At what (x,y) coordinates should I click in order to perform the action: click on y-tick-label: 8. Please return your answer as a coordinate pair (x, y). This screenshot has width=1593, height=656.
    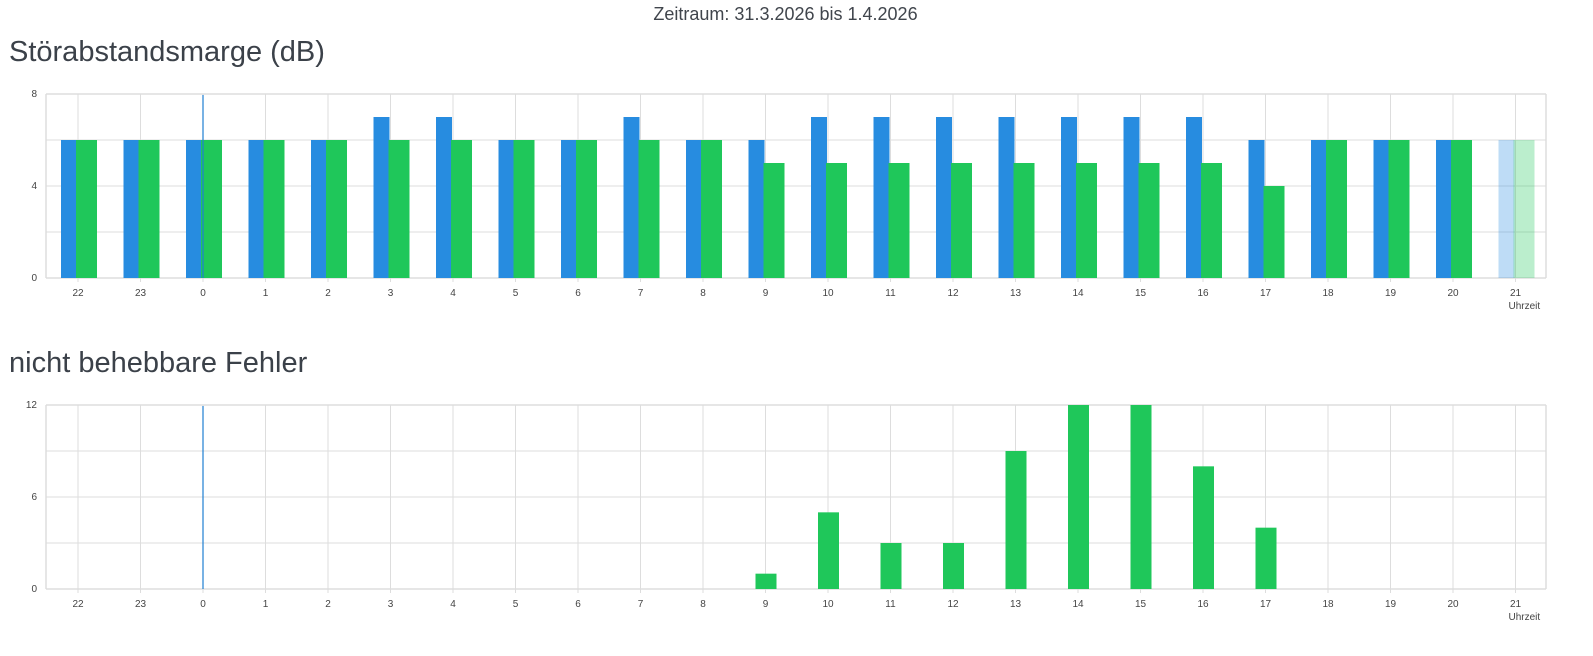
    Looking at the image, I should click on (34, 94).